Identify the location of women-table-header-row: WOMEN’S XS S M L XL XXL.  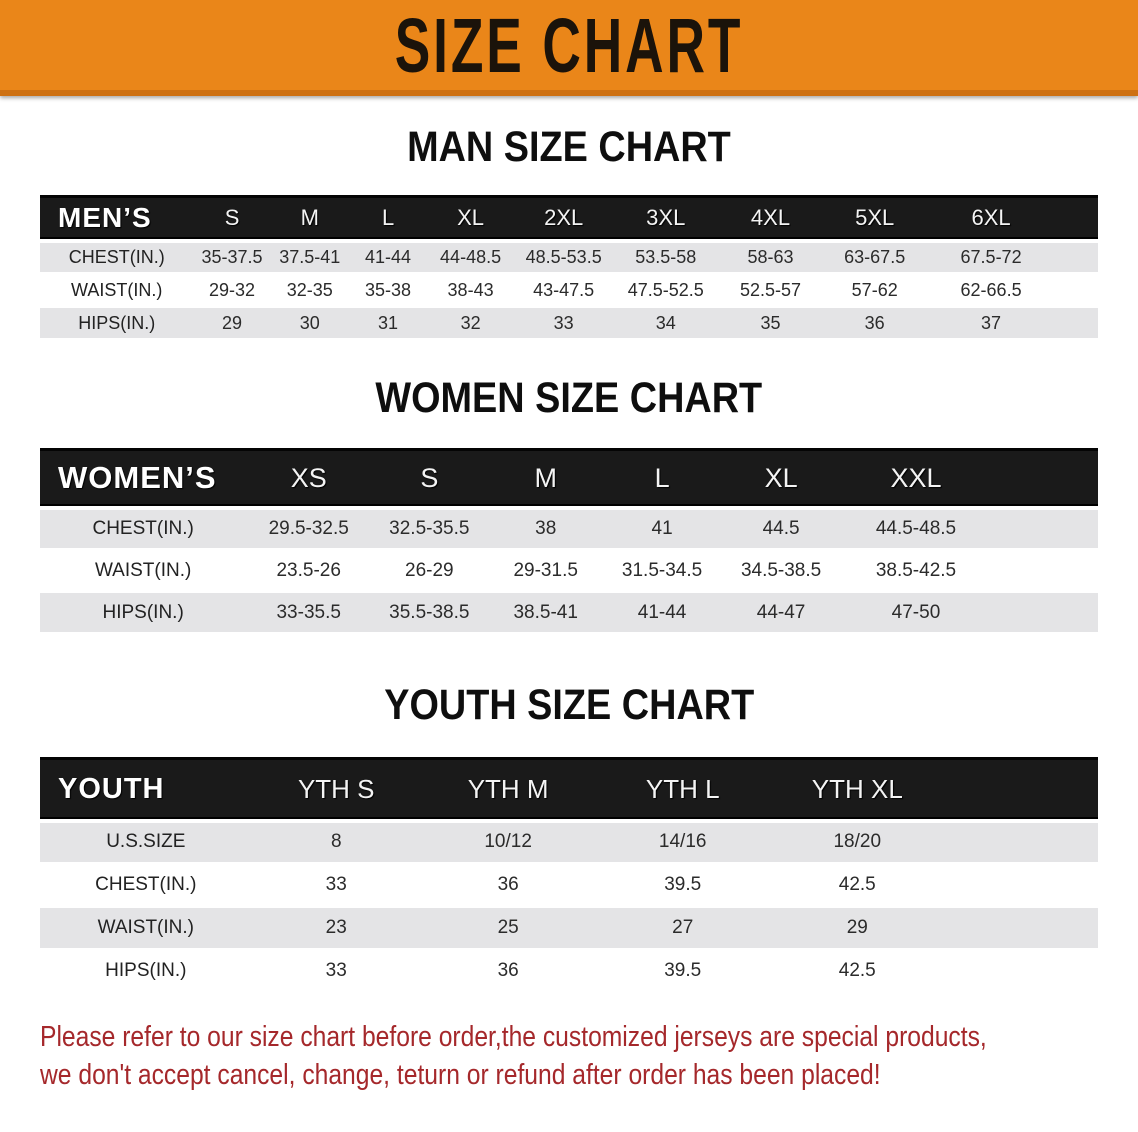
(569, 479).